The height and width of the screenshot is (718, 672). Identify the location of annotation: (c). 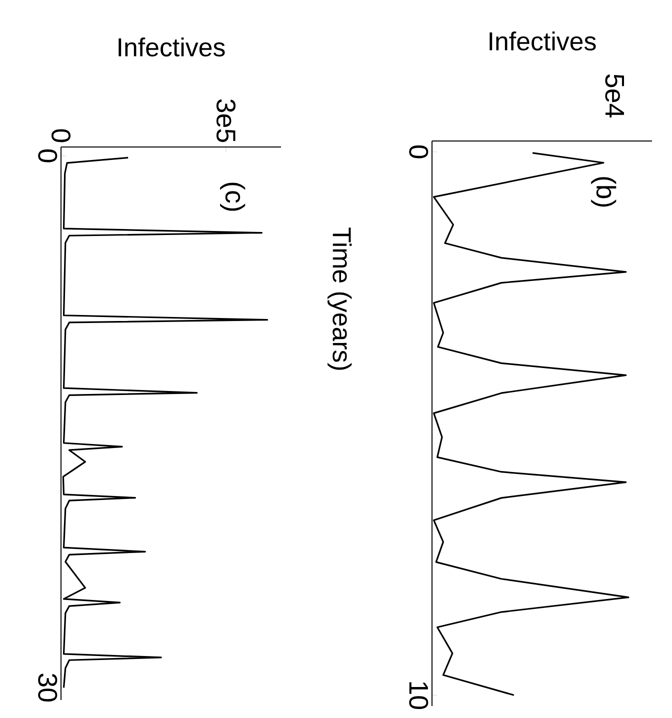
(233, 196).